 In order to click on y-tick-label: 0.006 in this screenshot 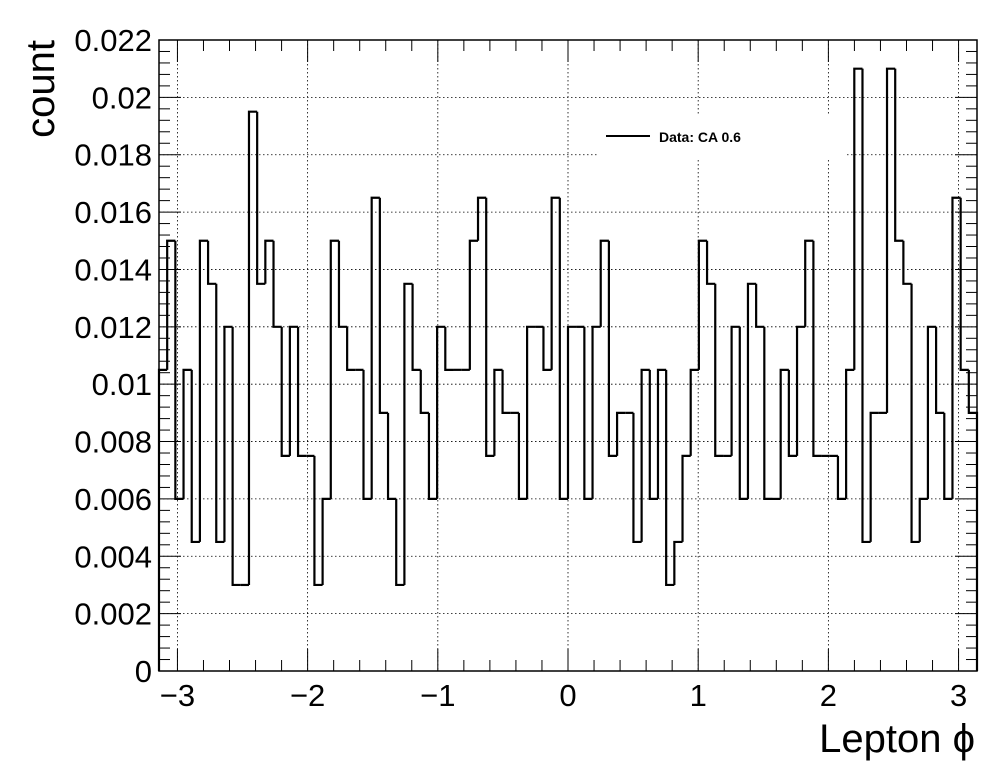, I will do `click(113, 499)`.